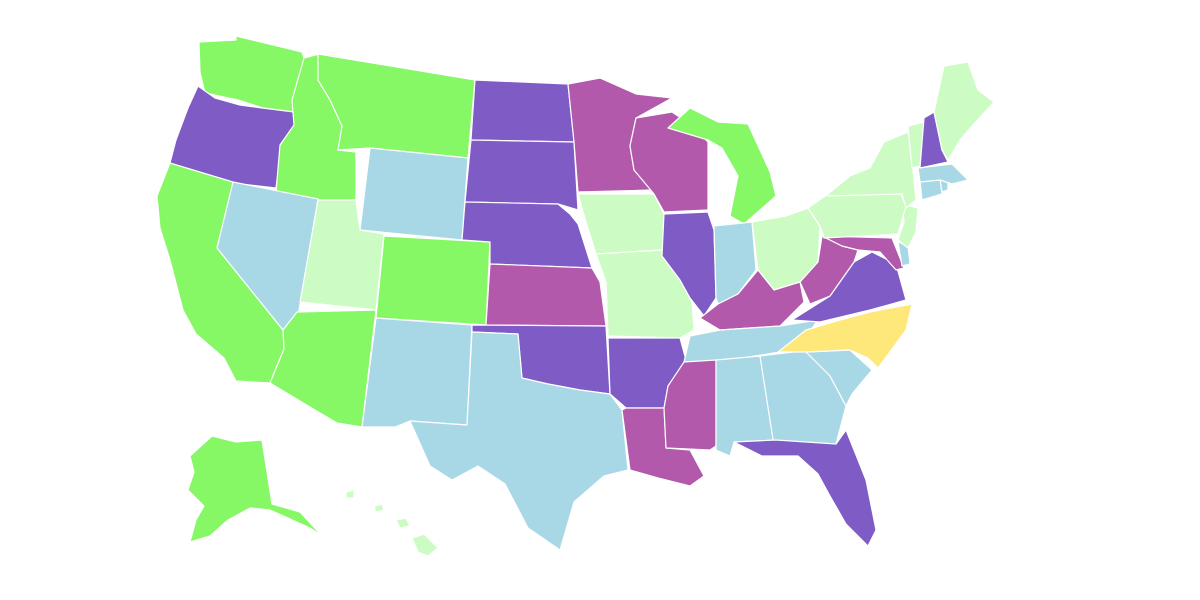 Image resolution: width=1200 pixels, height=600 pixels. What do you see at coordinates (323, 368) in the screenshot?
I see `state-arizona` at bounding box center [323, 368].